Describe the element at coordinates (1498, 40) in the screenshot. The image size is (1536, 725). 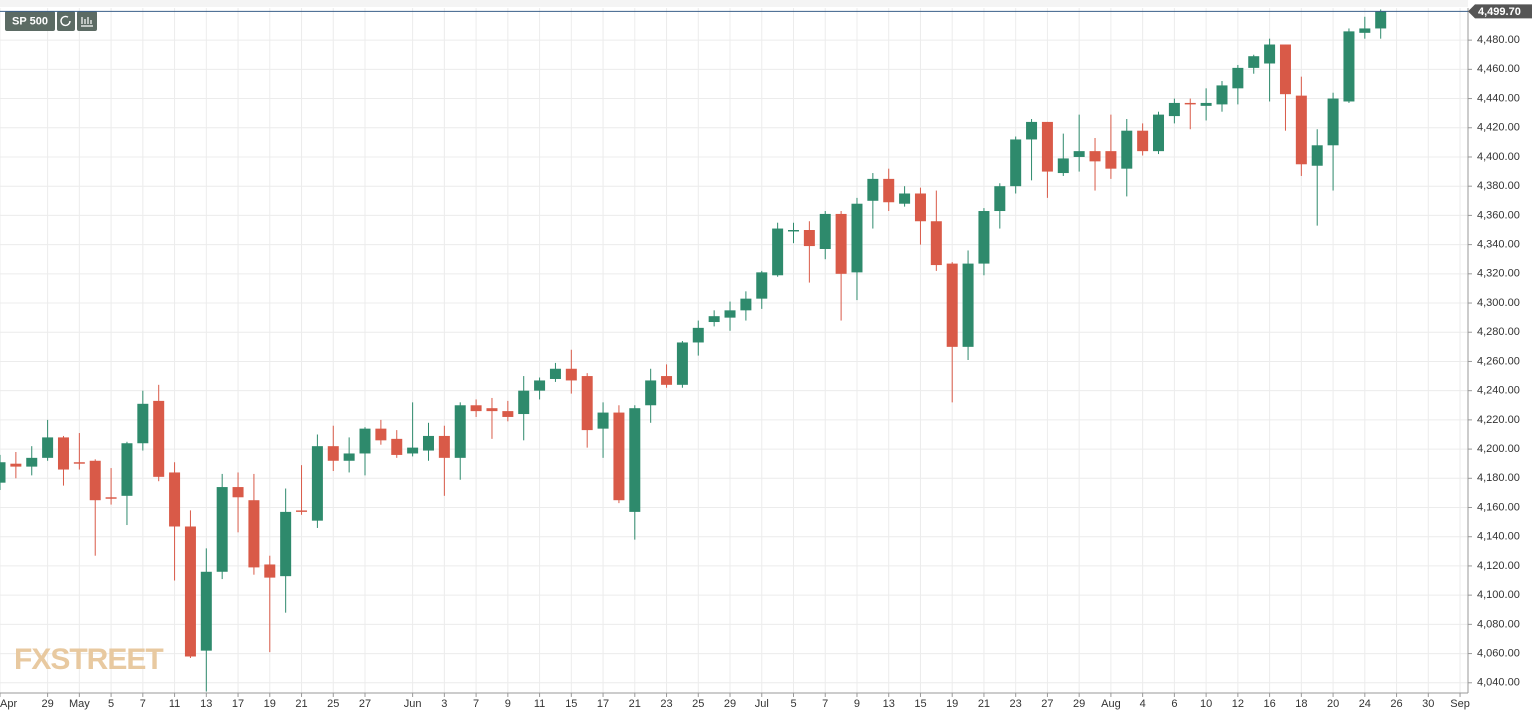
I see `y-tick-label: 4,480.00` at that location.